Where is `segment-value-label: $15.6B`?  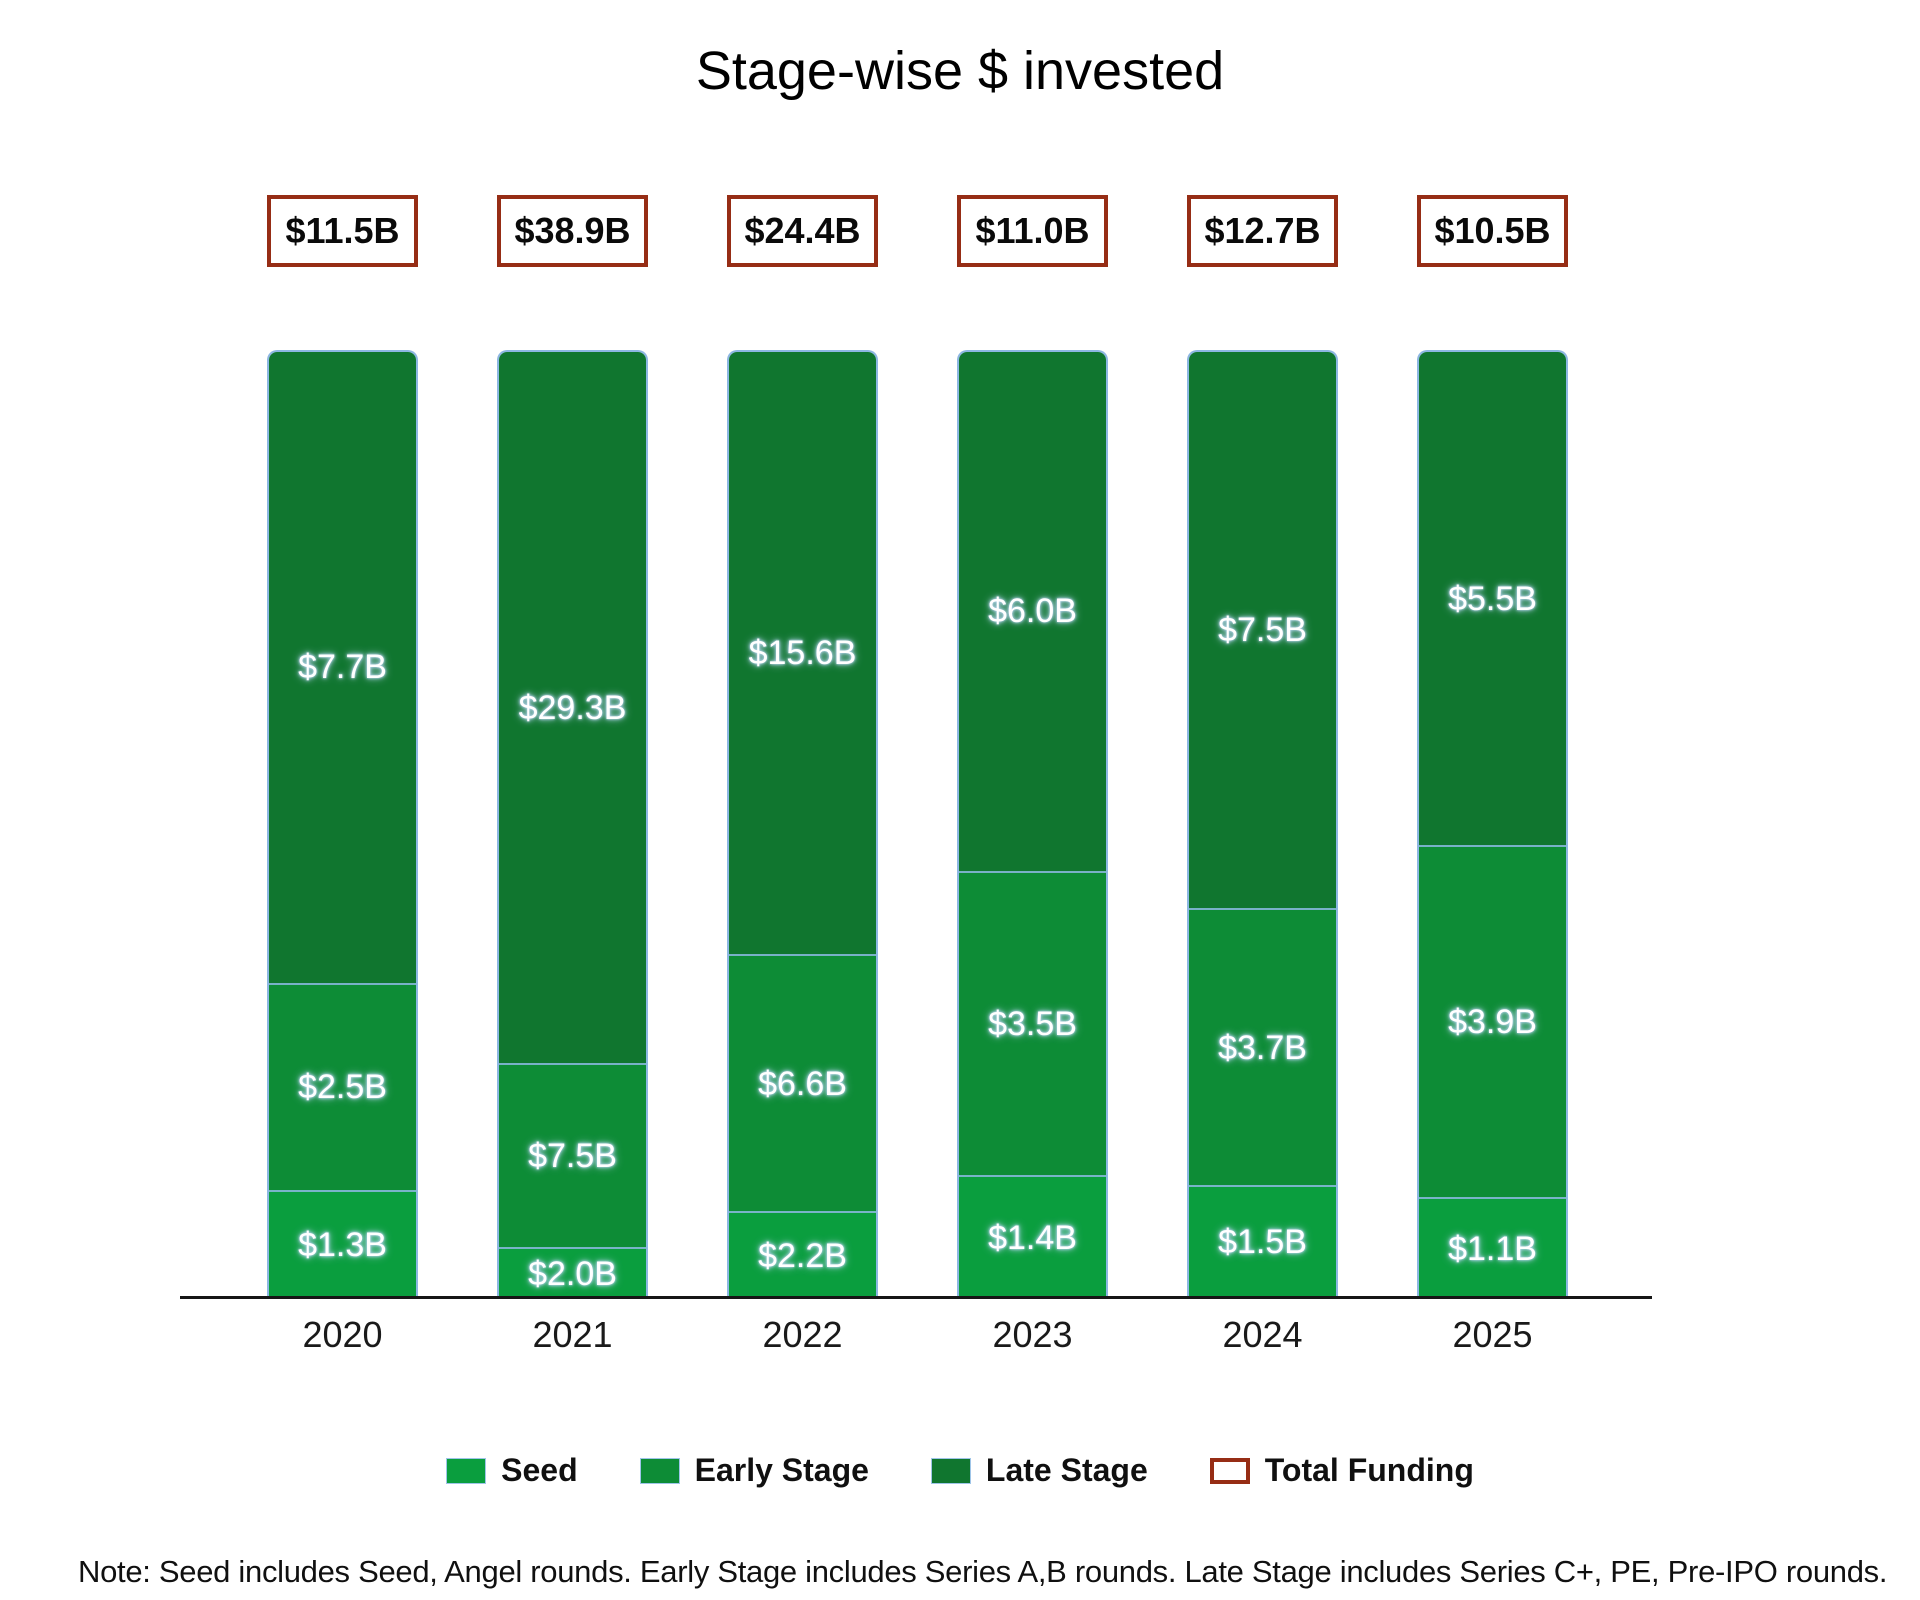 segment-value-label: $15.6B is located at coordinates (802, 653).